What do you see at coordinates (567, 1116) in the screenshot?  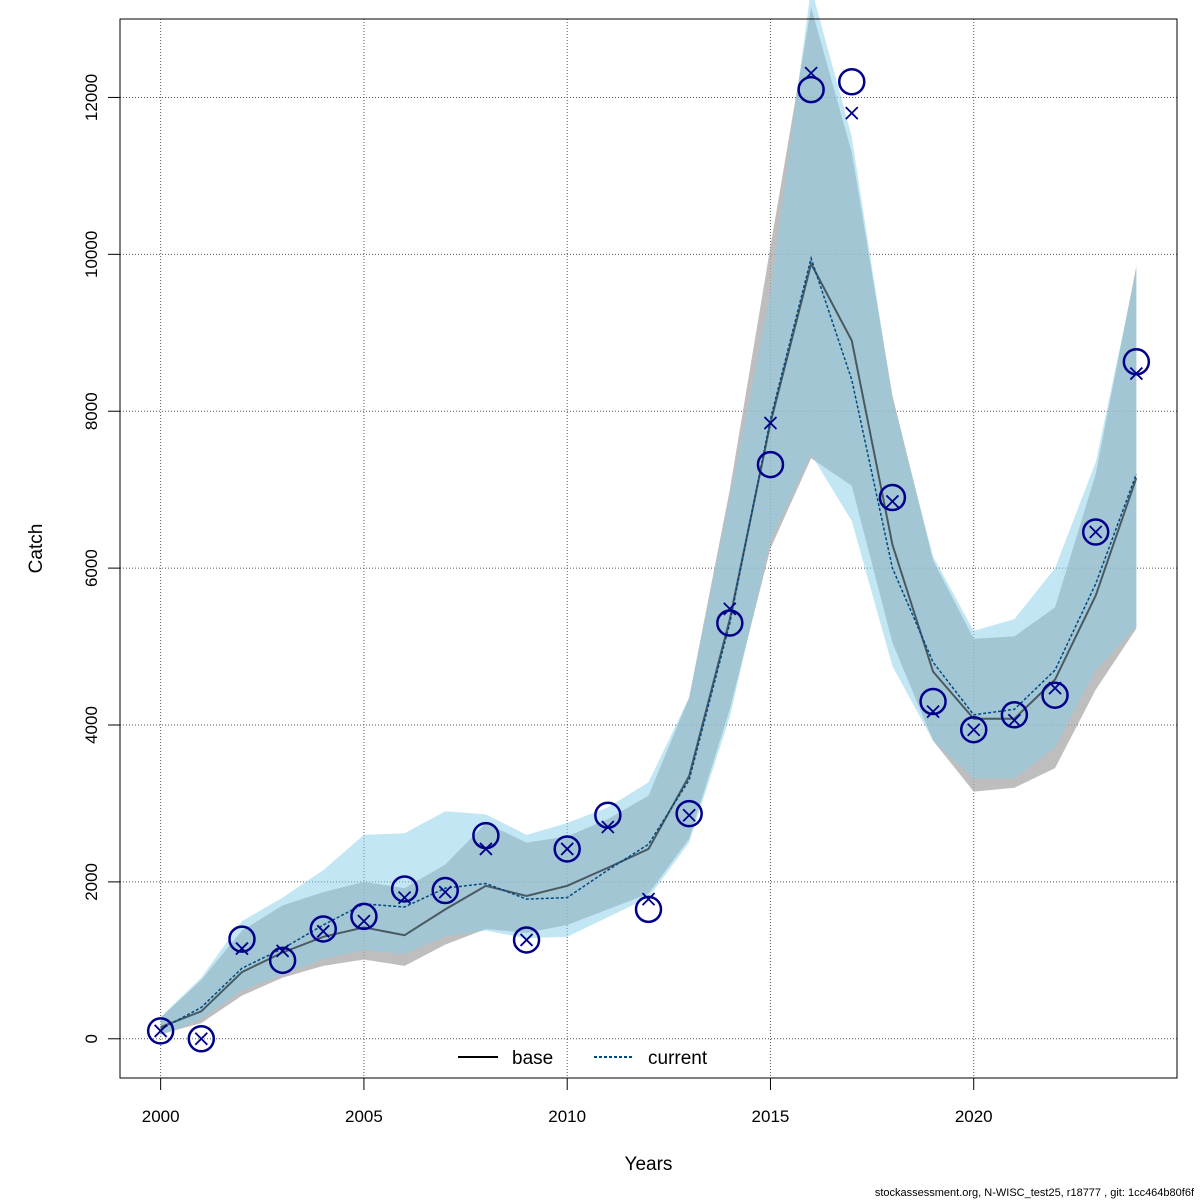 I see `x-tick-label: 2010` at bounding box center [567, 1116].